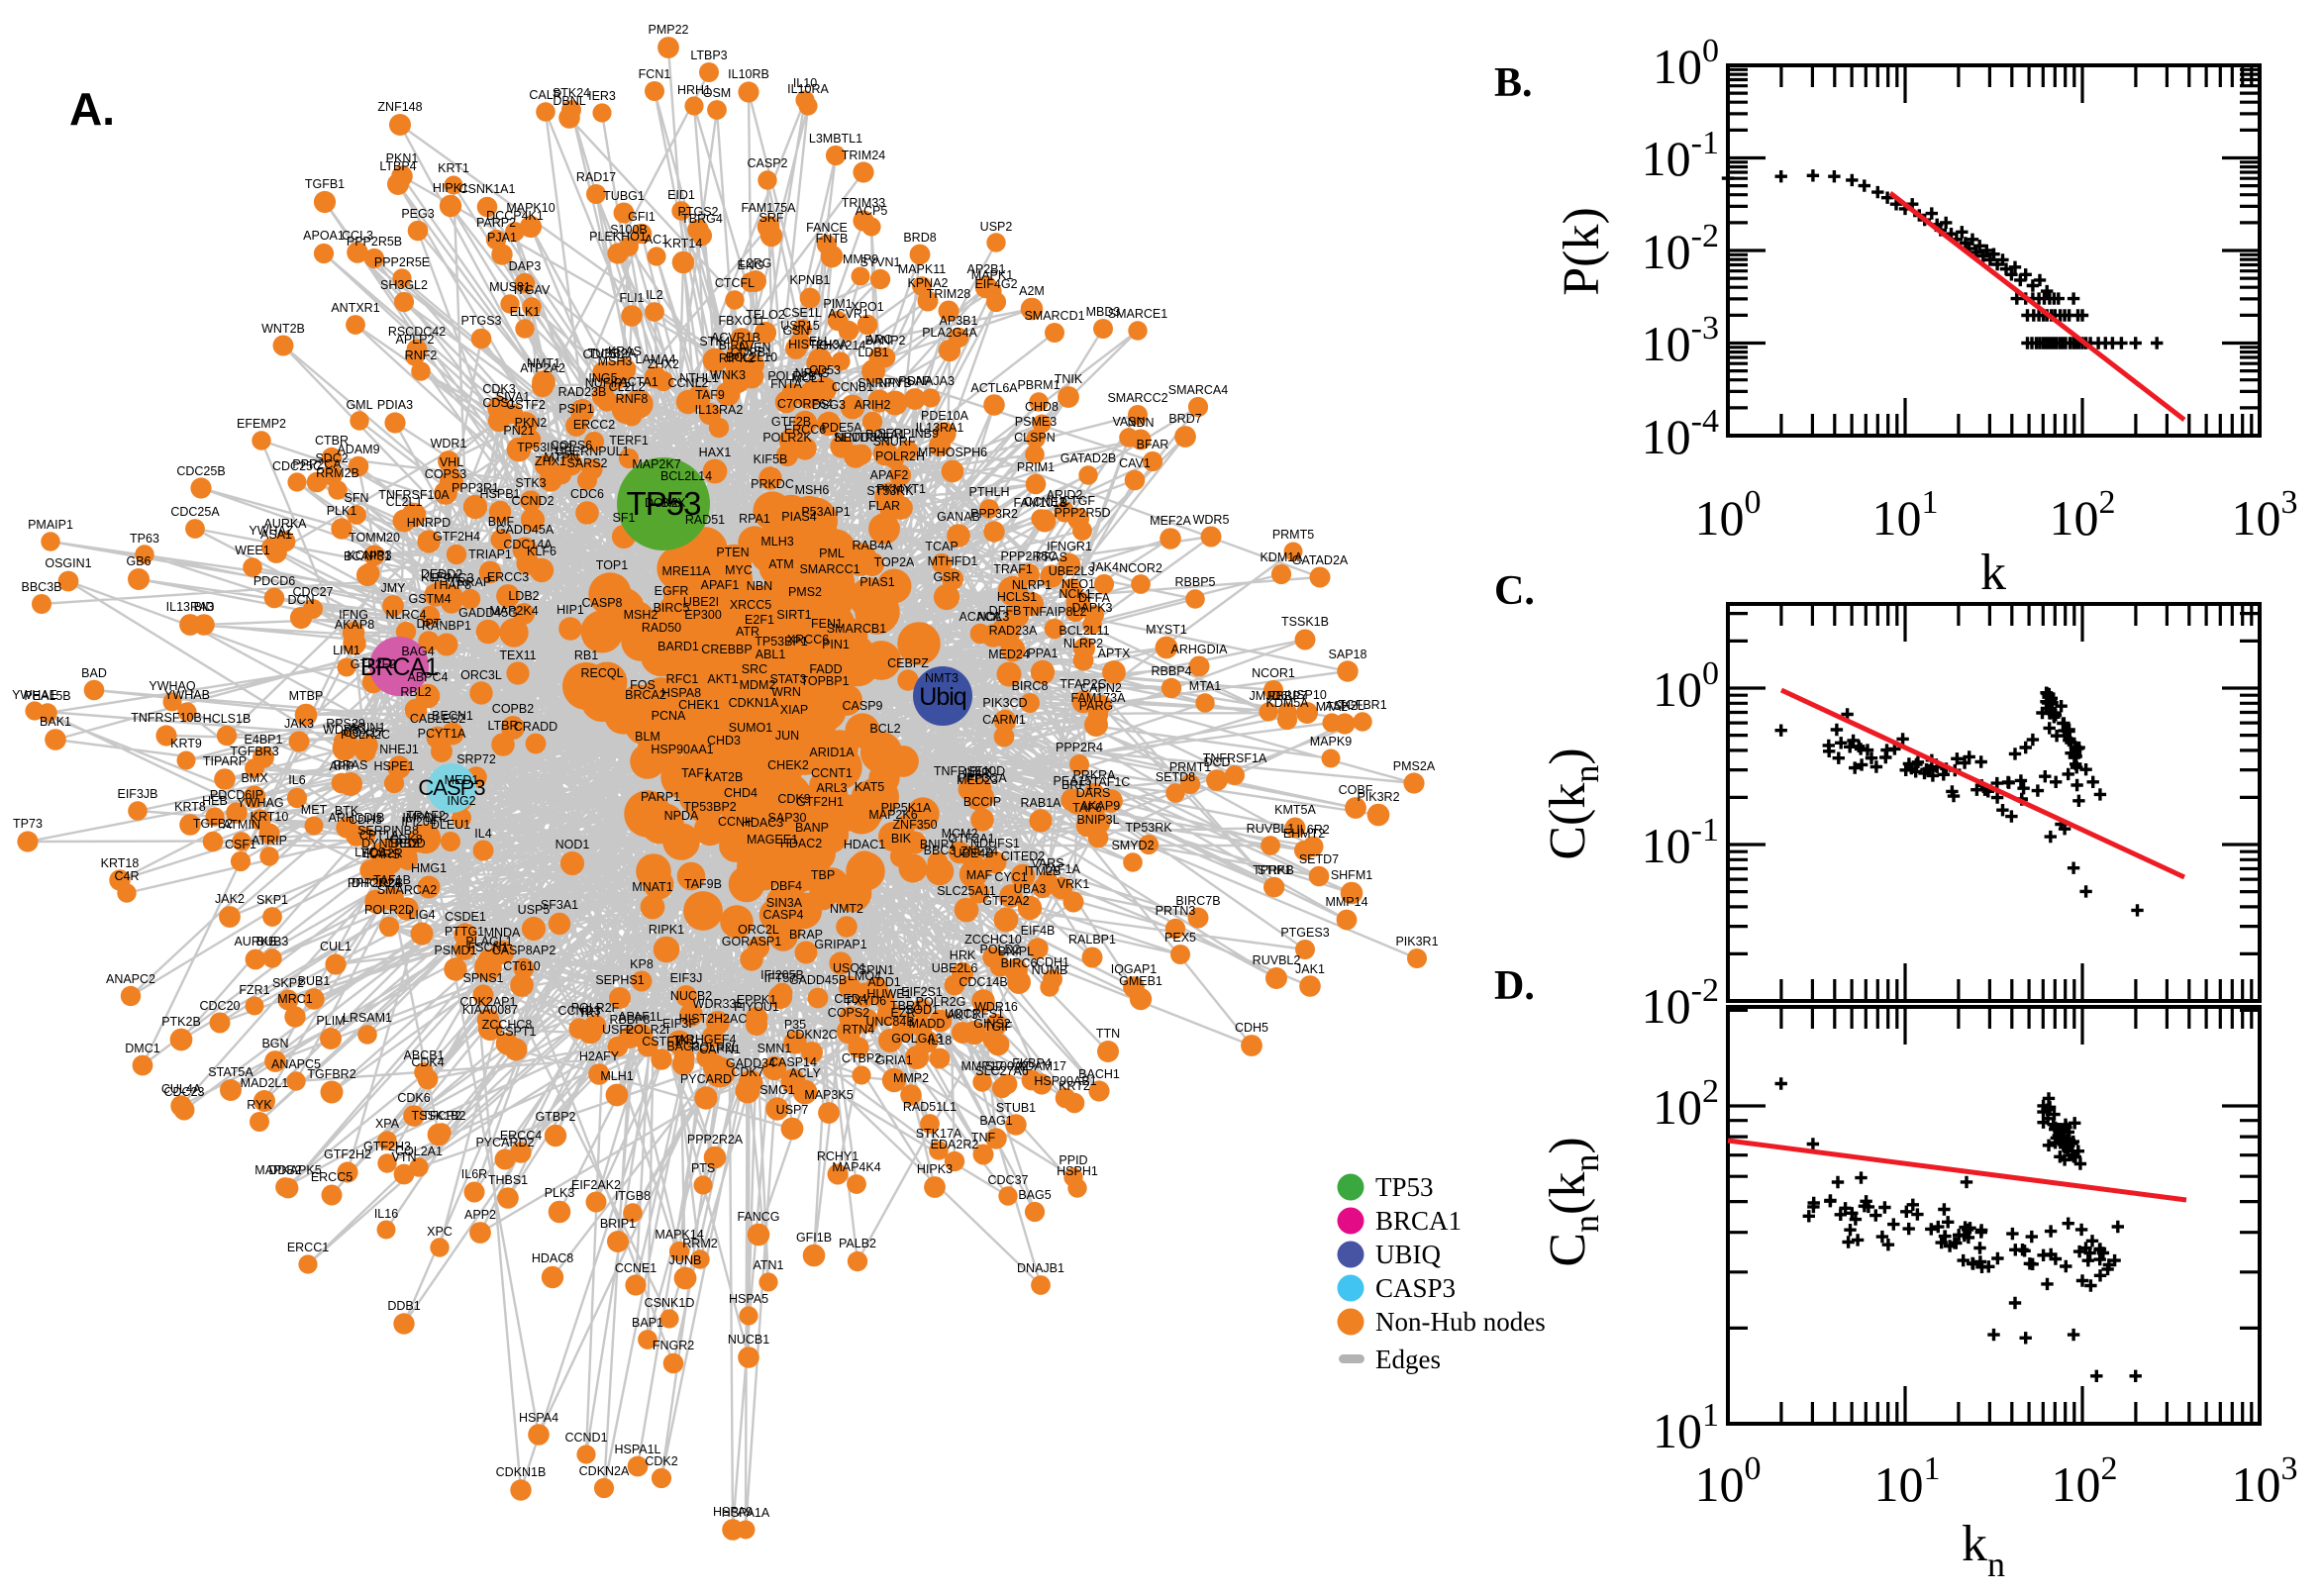 The width and height of the screenshot is (2323, 1596). Describe the element at coordinates (394, 766) in the screenshot. I see `svg-text: HSPE1` at that location.